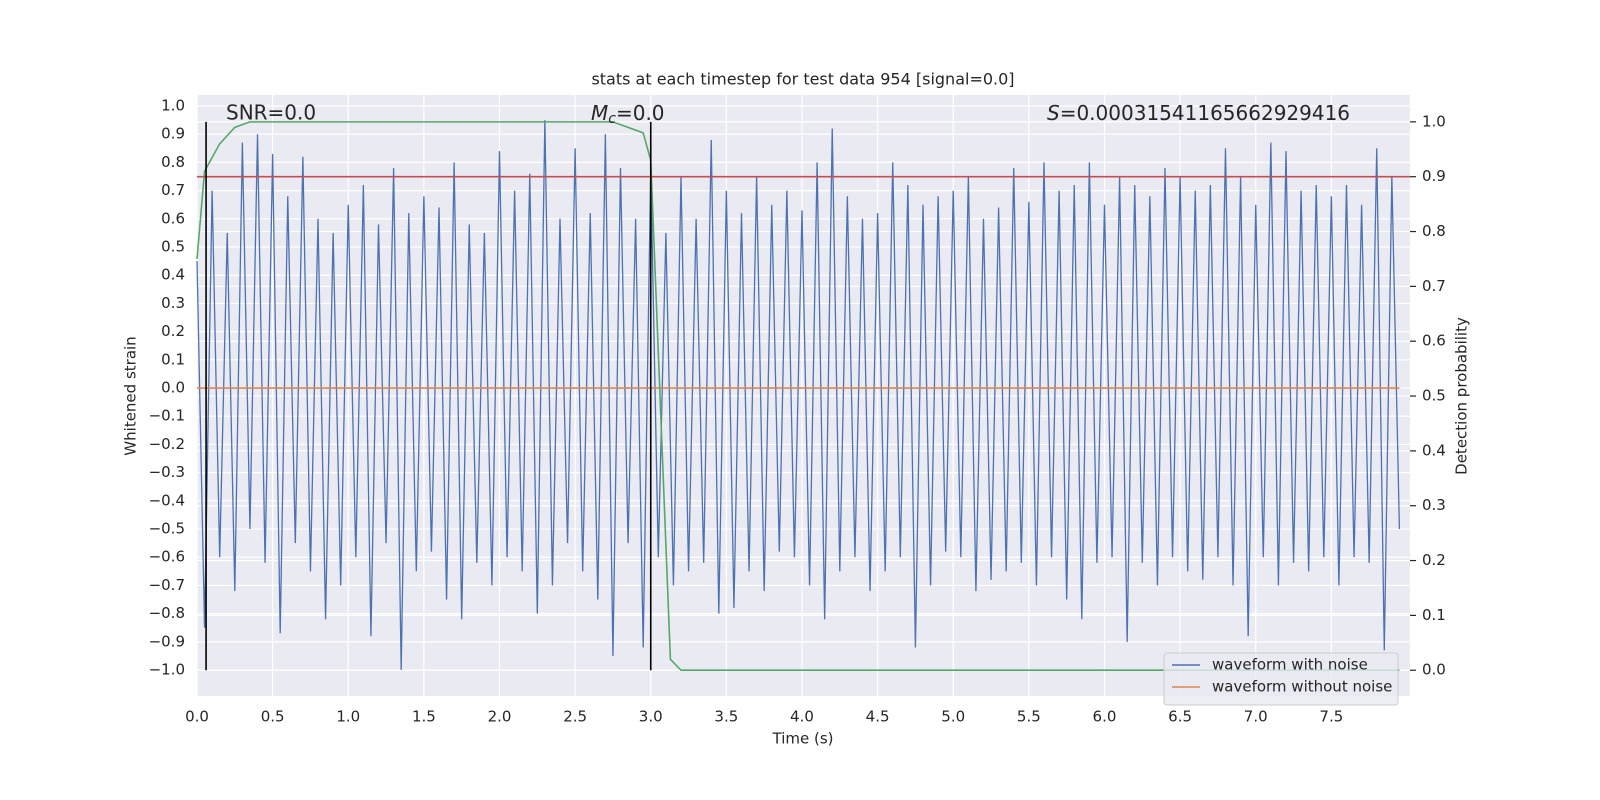 The image size is (1600, 800). Describe the element at coordinates (173, 247) in the screenshot. I see `y-tick-label: 0.5` at that location.